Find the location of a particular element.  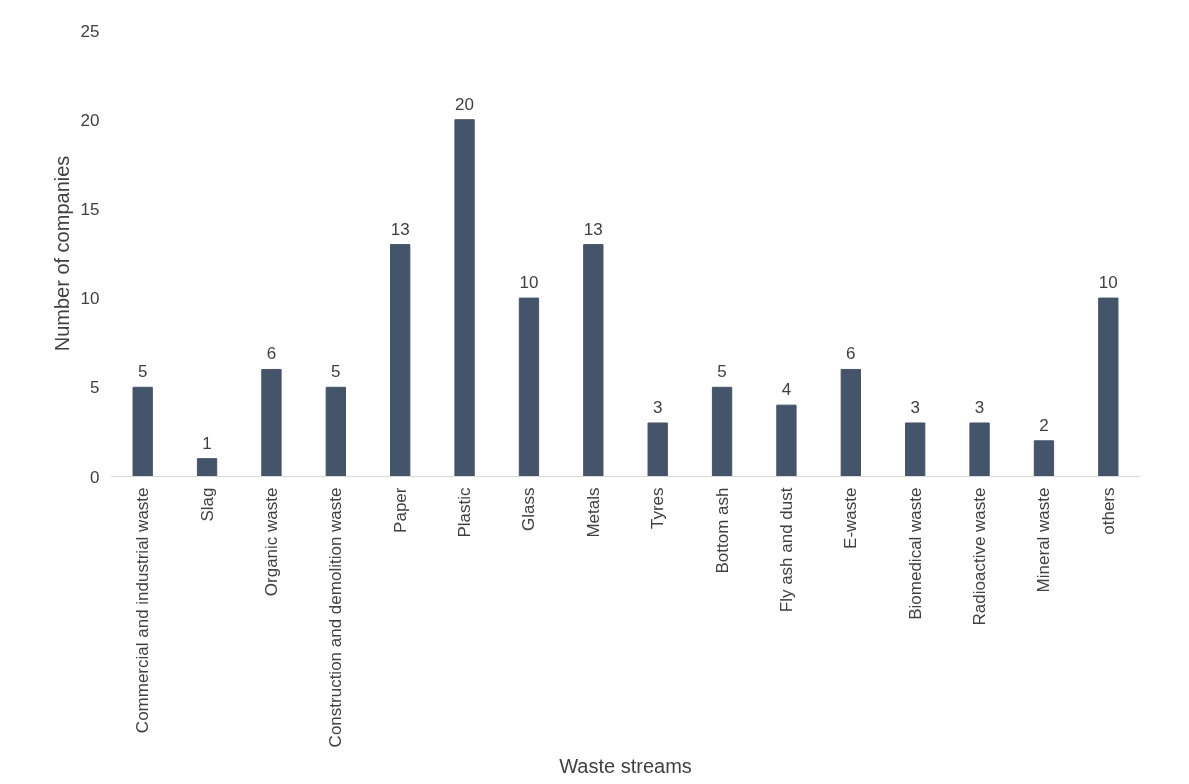

data-label: 20 is located at coordinates (465, 104).